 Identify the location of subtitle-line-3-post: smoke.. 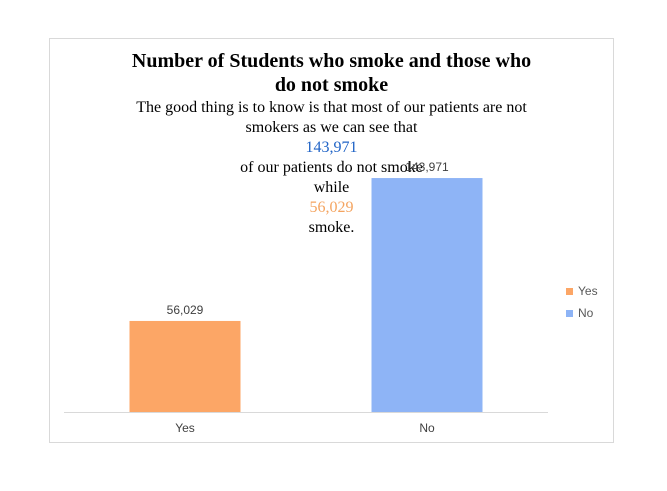
(331, 227).